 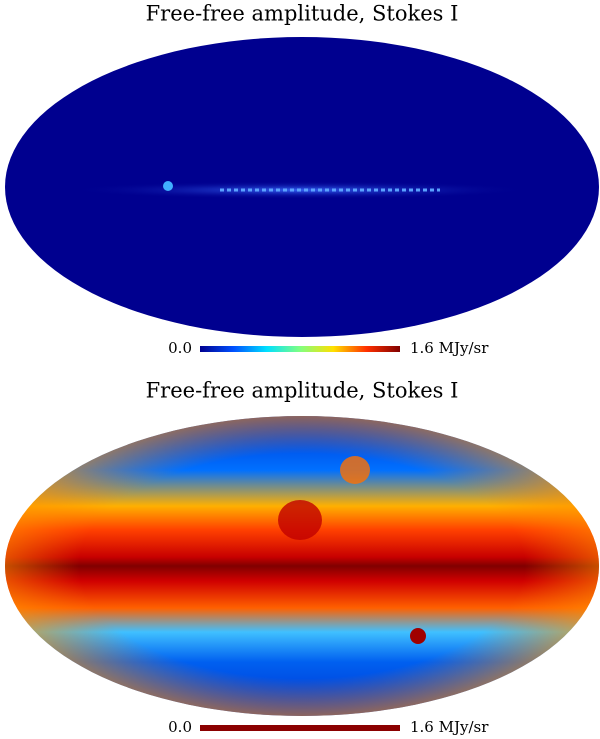 What do you see at coordinates (168, 186) in the screenshot?
I see `source` at bounding box center [168, 186].